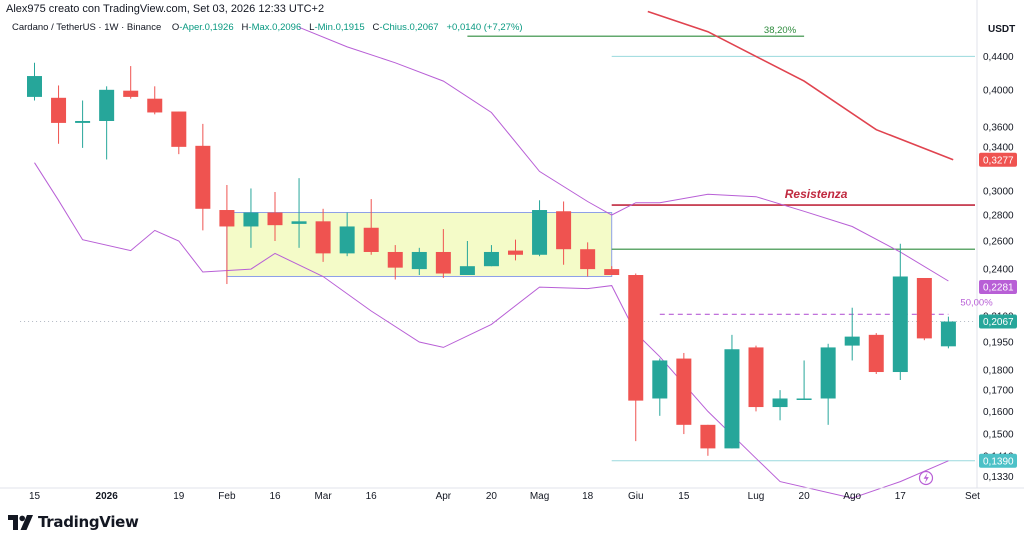  What do you see at coordinates (409, 27) in the screenshot?
I see `close-value: -Chius.0,2067` at bounding box center [409, 27].